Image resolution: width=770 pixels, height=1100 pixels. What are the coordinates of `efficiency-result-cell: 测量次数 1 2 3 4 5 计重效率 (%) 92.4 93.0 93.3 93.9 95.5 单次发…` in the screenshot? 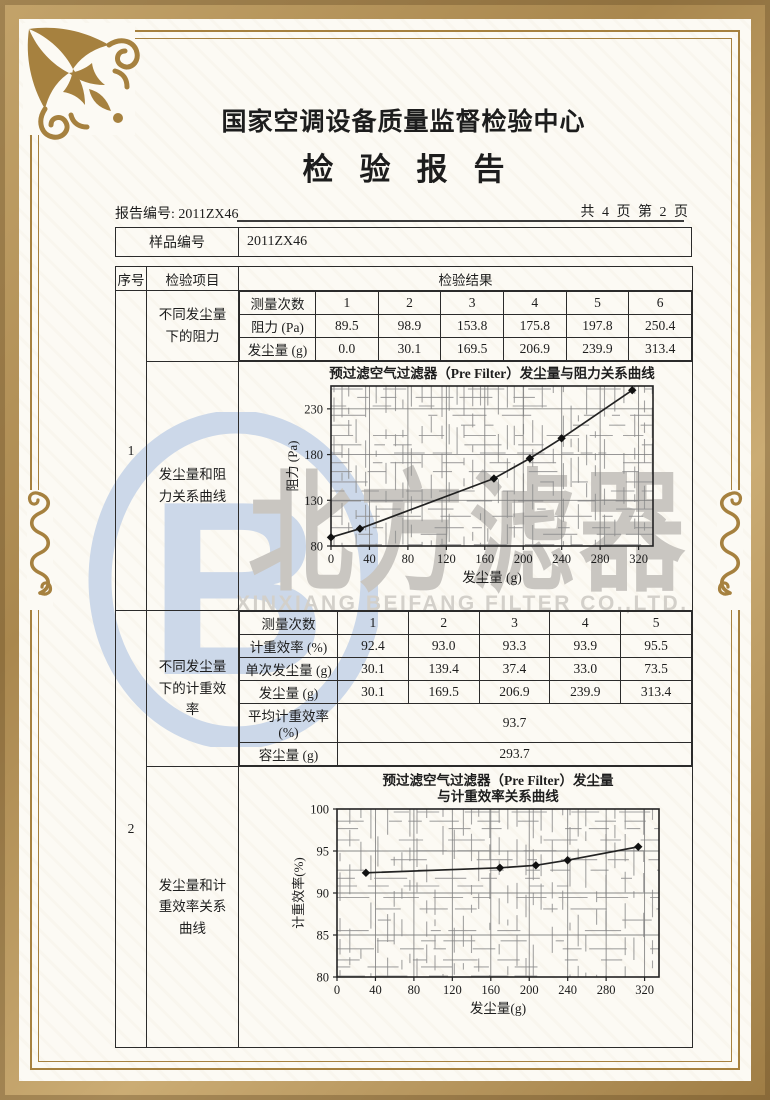 It's located at (465, 688).